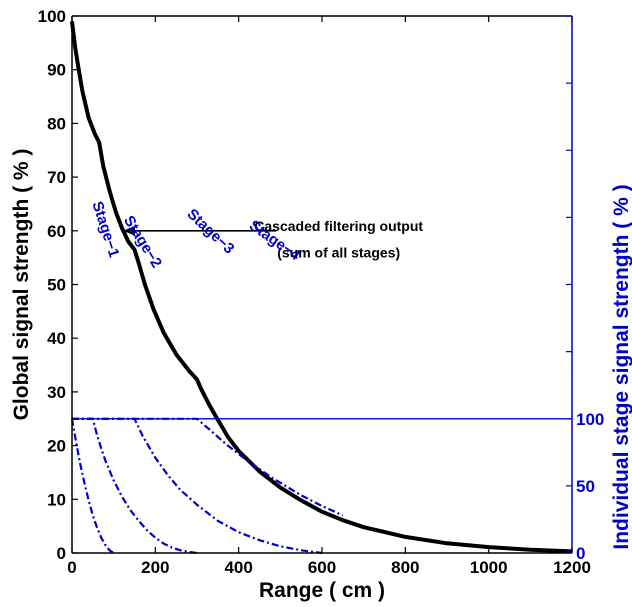 The width and height of the screenshot is (632, 607). What do you see at coordinates (322, 590) in the screenshot?
I see `x-axis-title: Range ( cm )` at bounding box center [322, 590].